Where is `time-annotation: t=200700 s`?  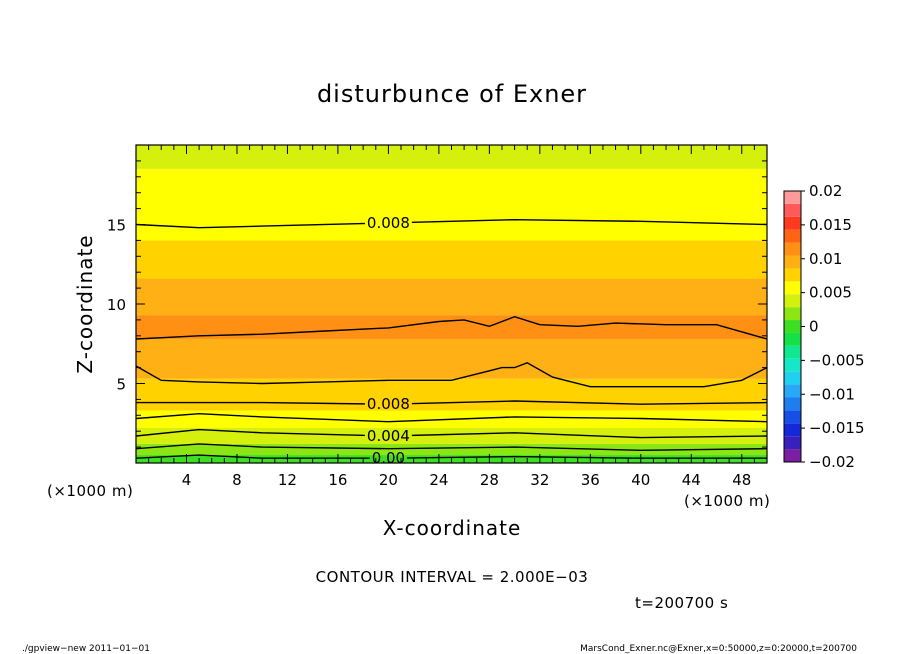
time-annotation: t=200700 s is located at coordinates (681, 603).